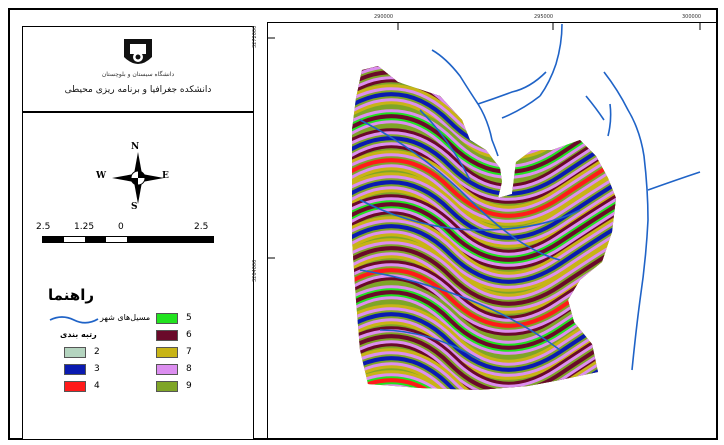 This screenshot has height=445, width=724. I want to click on x-tick-295000: 295000, so click(544, 17).